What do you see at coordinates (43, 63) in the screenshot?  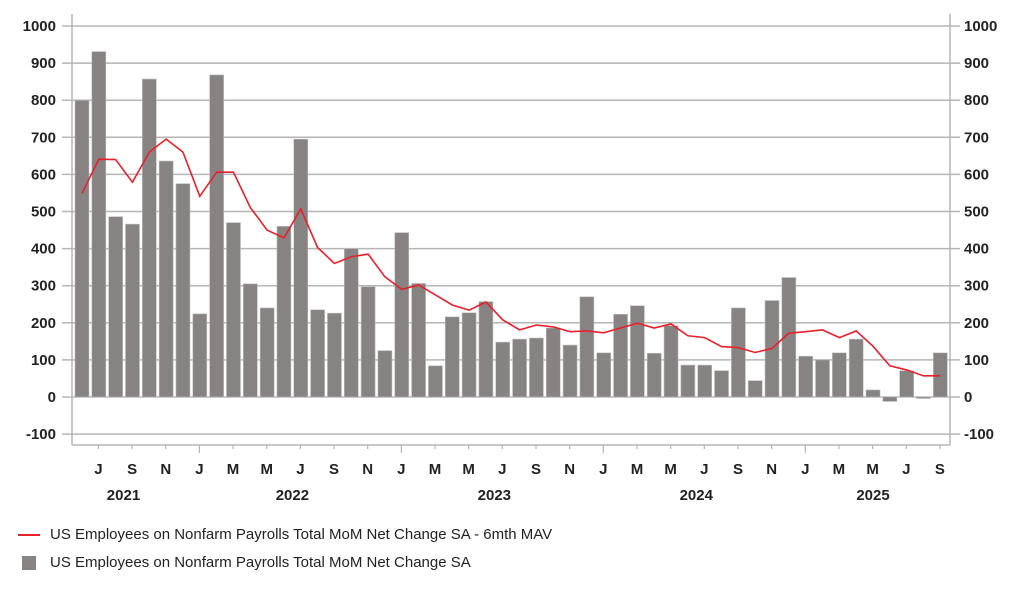 I see `y-tick-label-left: 900` at bounding box center [43, 63].